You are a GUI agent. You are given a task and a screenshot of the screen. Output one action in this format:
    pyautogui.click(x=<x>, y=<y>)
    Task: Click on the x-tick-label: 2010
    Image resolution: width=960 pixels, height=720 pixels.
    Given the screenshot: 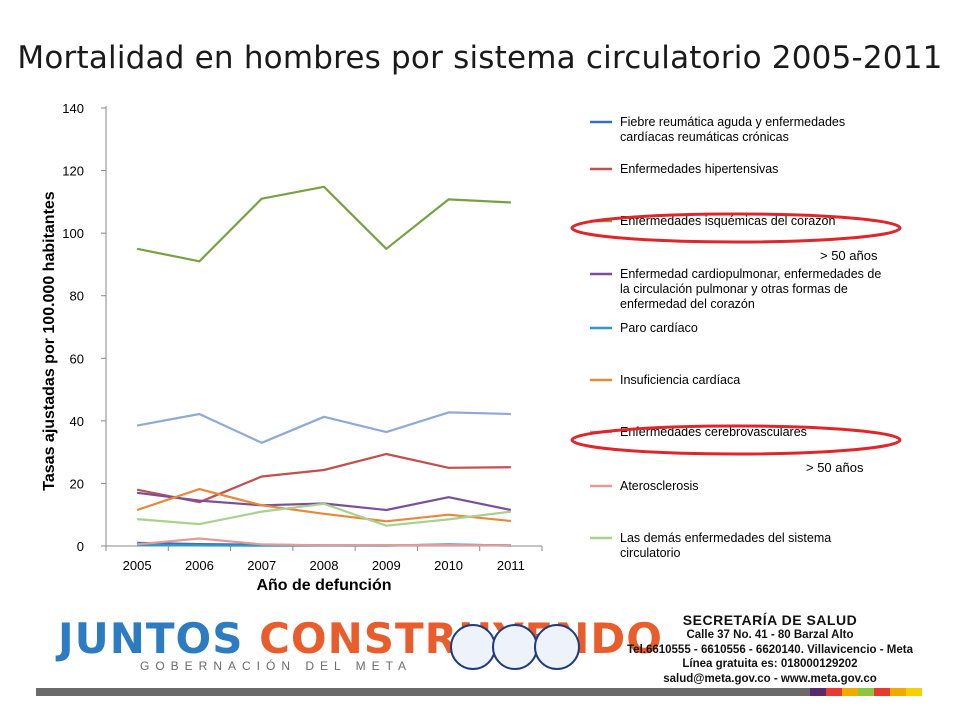 What is the action you would take?
    pyautogui.click(x=448, y=565)
    